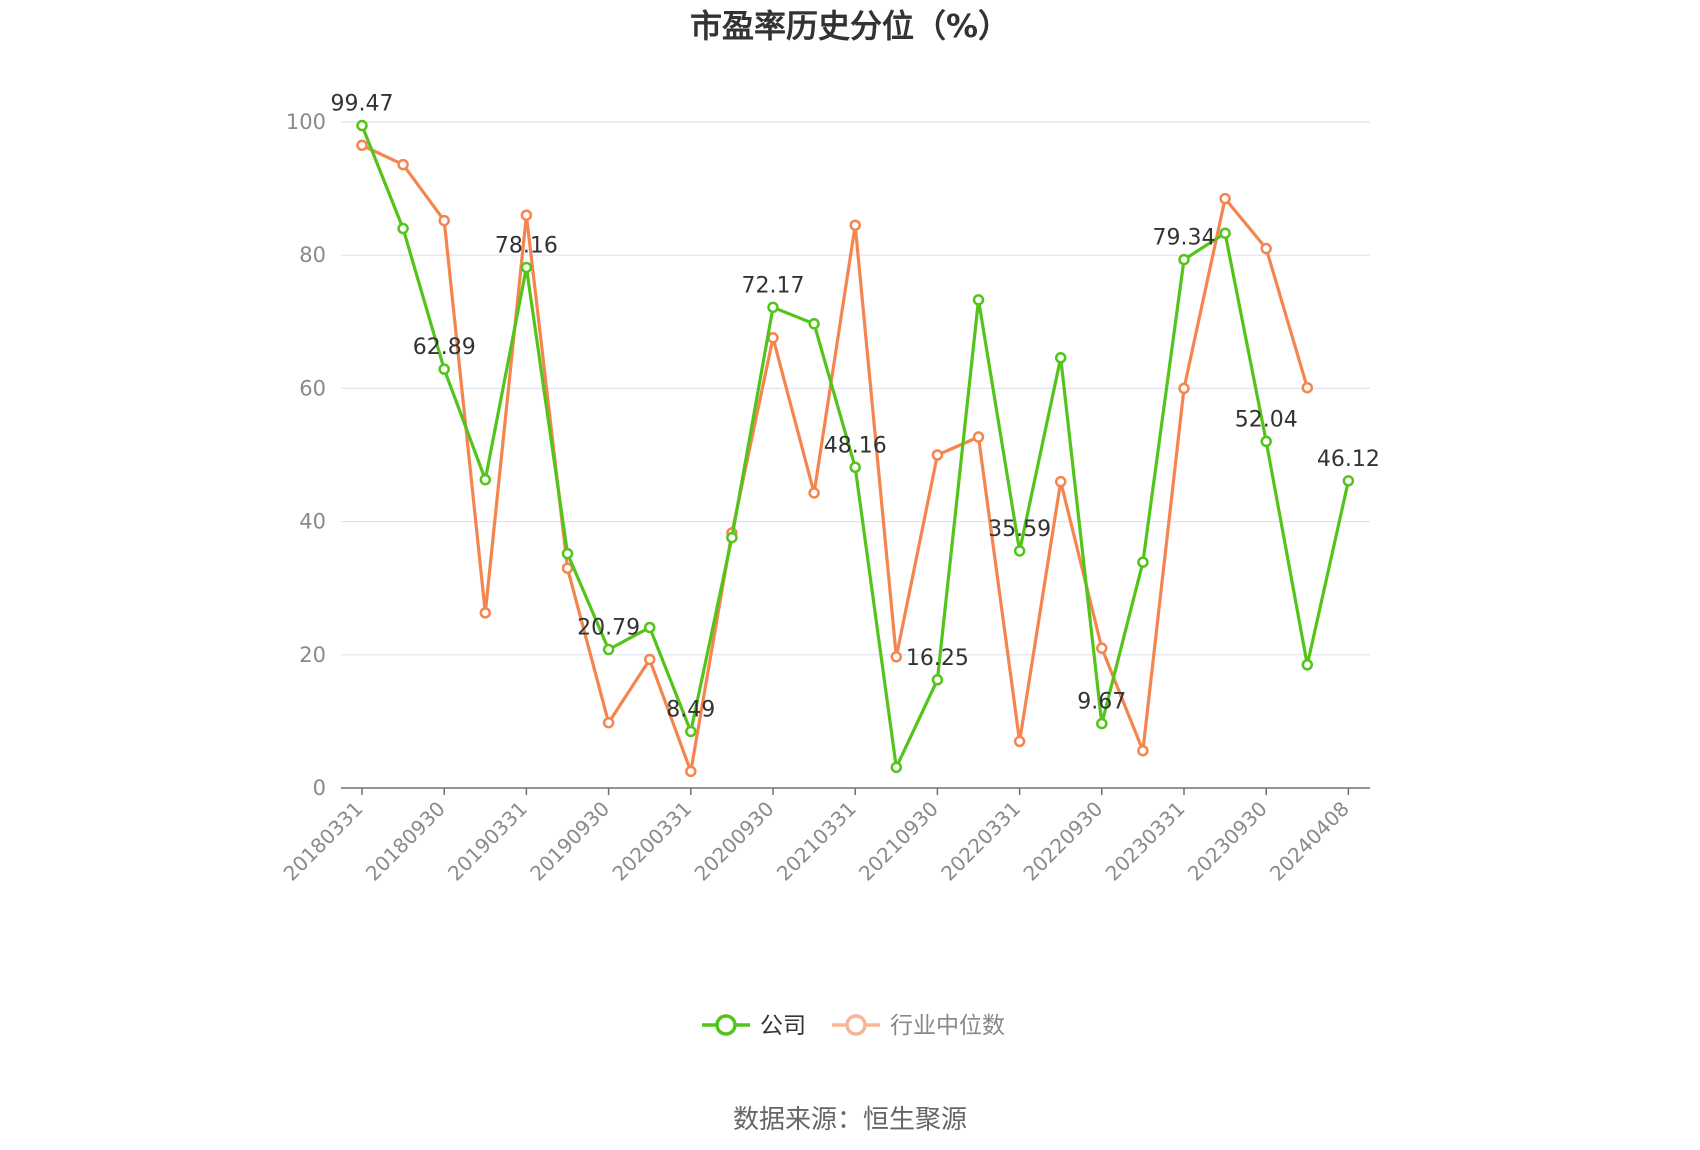 This screenshot has height=1150, width=1700. What do you see at coordinates (319, 788) in the screenshot?
I see `y-tick-label-0: 0` at bounding box center [319, 788].